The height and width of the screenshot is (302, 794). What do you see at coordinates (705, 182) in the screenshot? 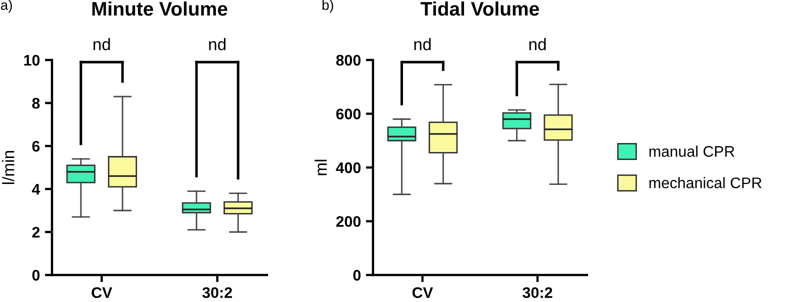
I see `legend-label: mechanical CPR` at bounding box center [705, 182].